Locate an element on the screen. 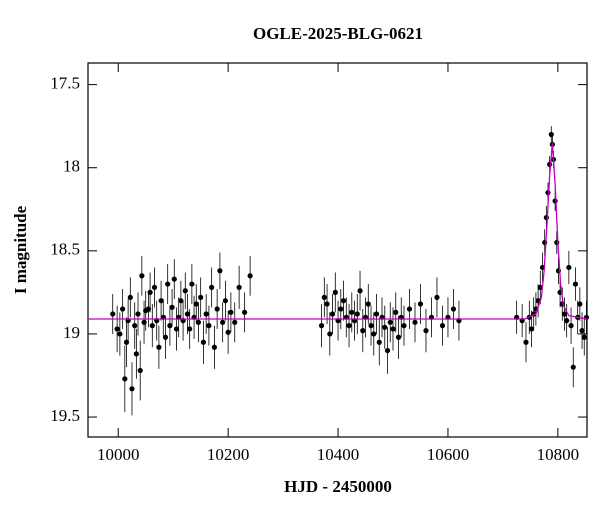 The height and width of the screenshot is (512, 600). y-tick-label: 19.5 is located at coordinates (65, 415).